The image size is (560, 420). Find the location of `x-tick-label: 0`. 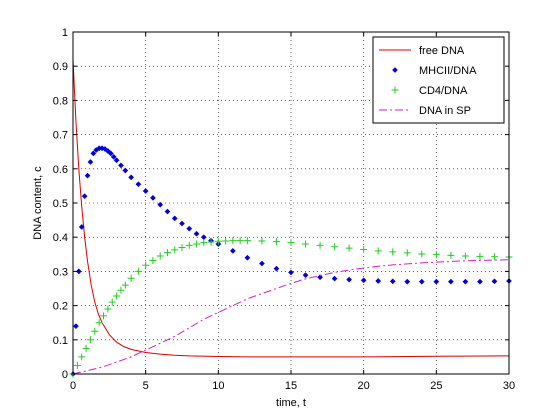

x-tick-label: 0 is located at coordinates (73, 386).